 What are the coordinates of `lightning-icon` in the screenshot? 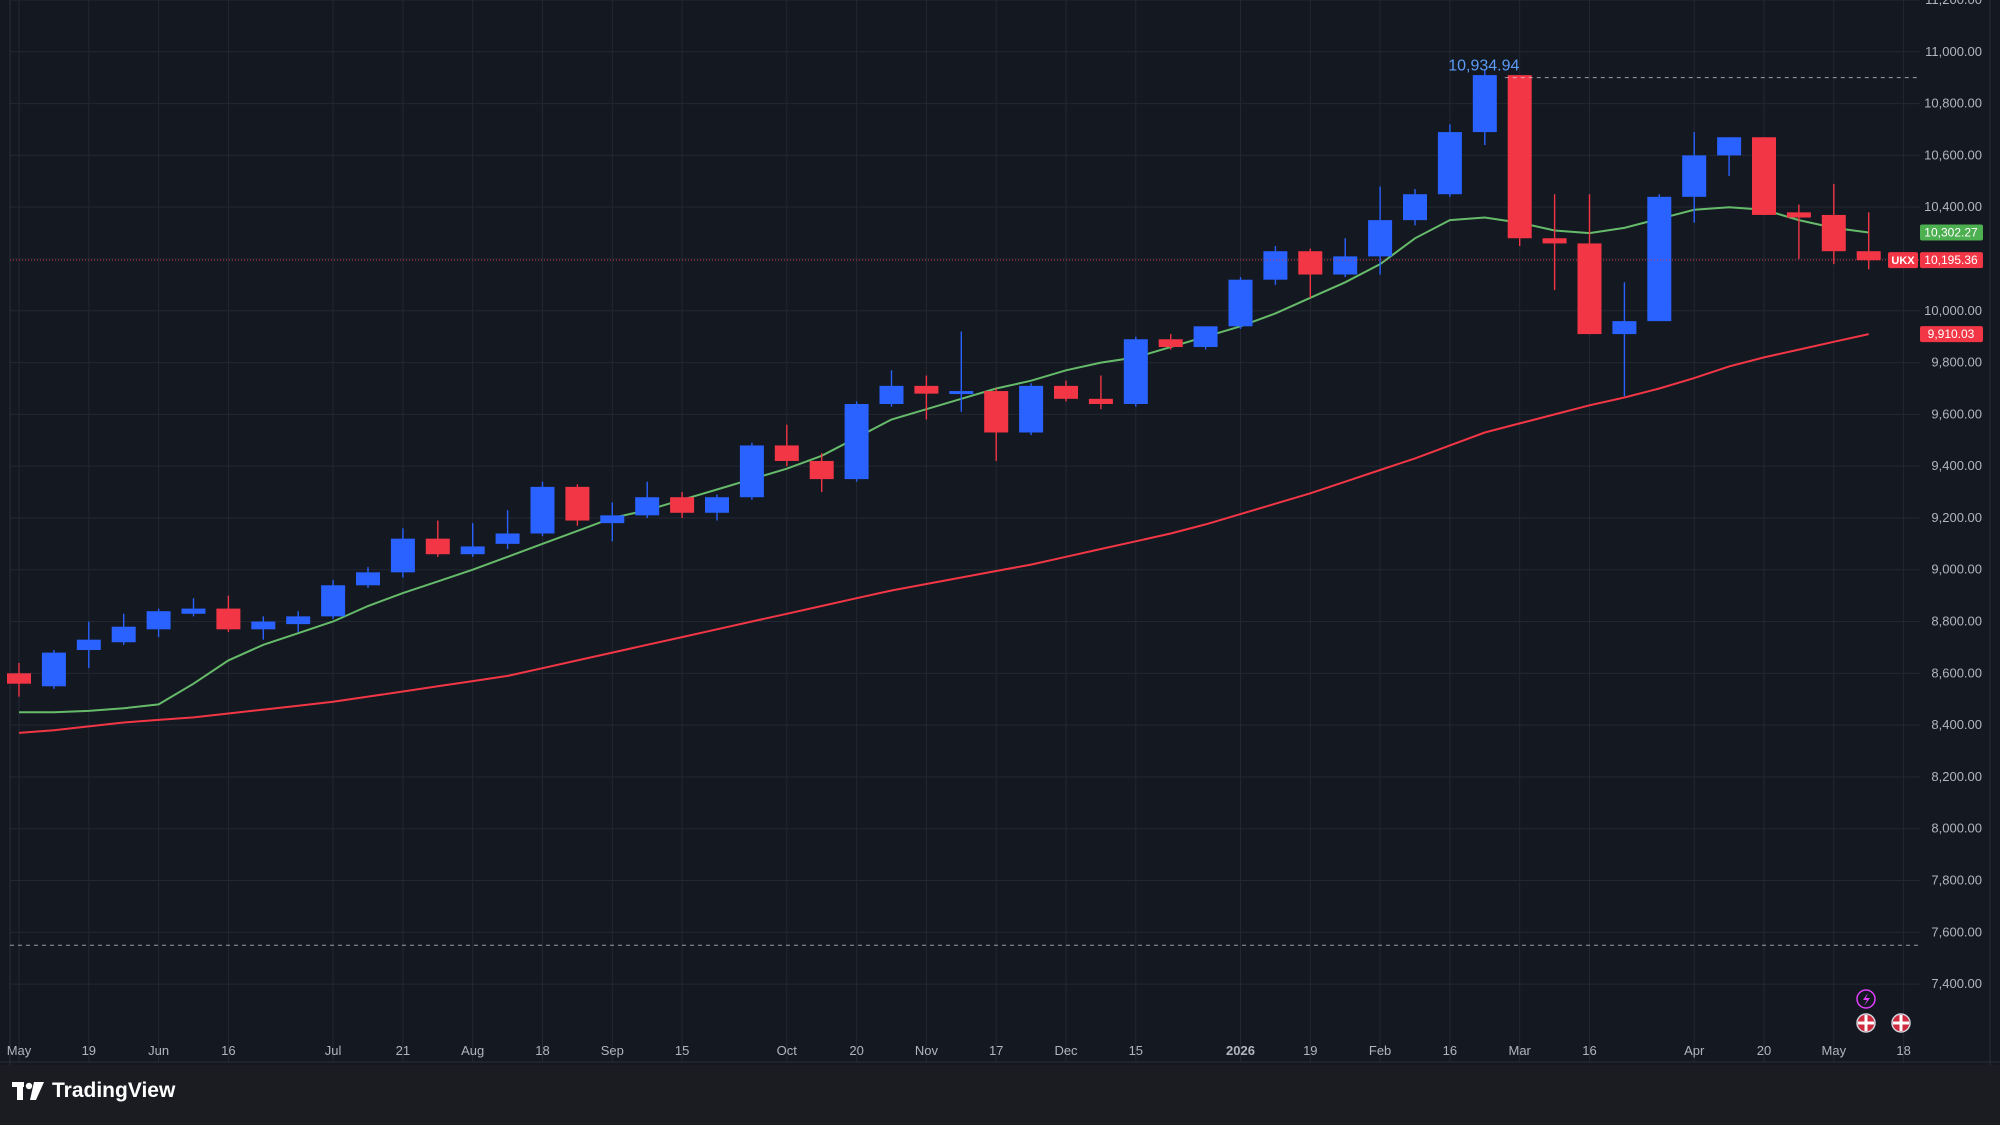 It's located at (1866, 999).